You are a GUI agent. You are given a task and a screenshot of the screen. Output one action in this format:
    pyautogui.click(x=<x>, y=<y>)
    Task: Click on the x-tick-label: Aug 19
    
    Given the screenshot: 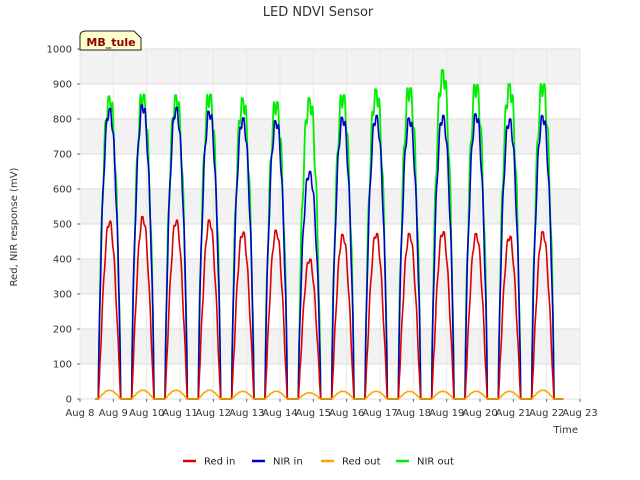 What is the action you would take?
    pyautogui.click(x=446, y=413)
    